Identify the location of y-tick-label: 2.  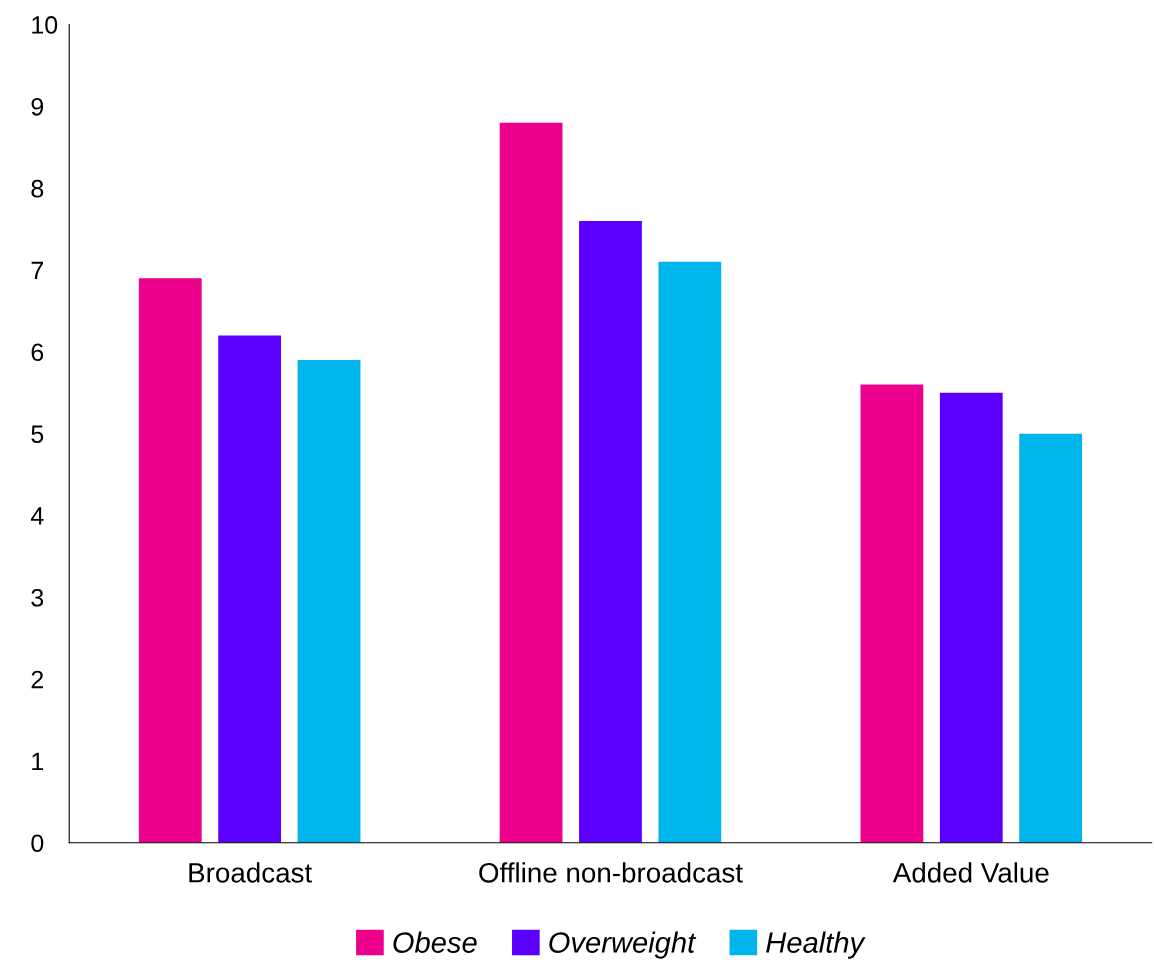
(37, 679).